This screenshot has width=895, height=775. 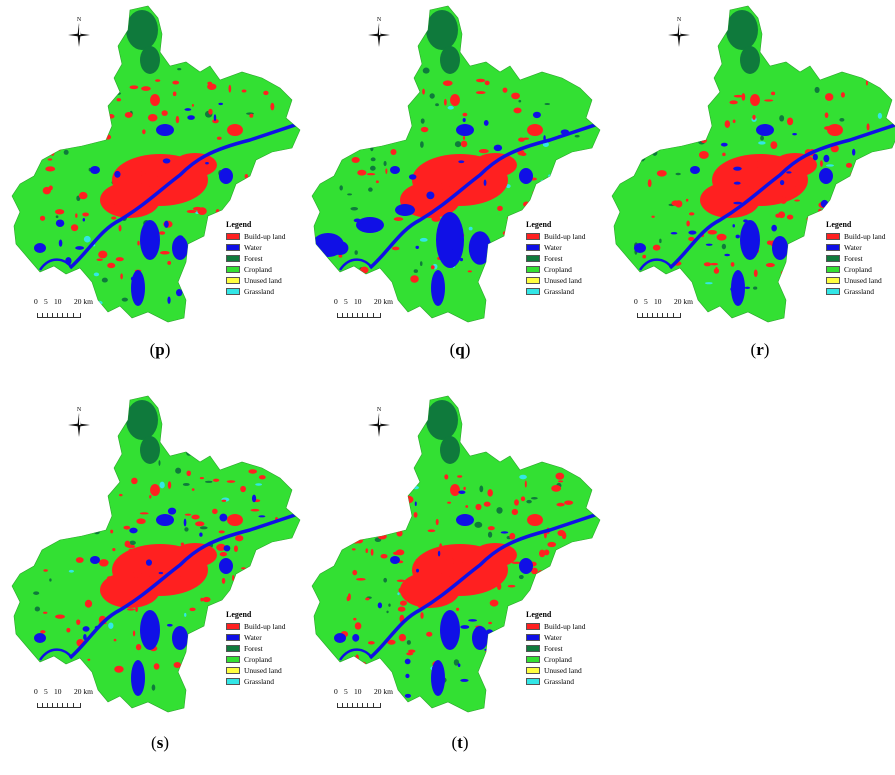 What do you see at coordinates (255, 637) in the screenshot?
I see `legend-item: Water` at bounding box center [255, 637].